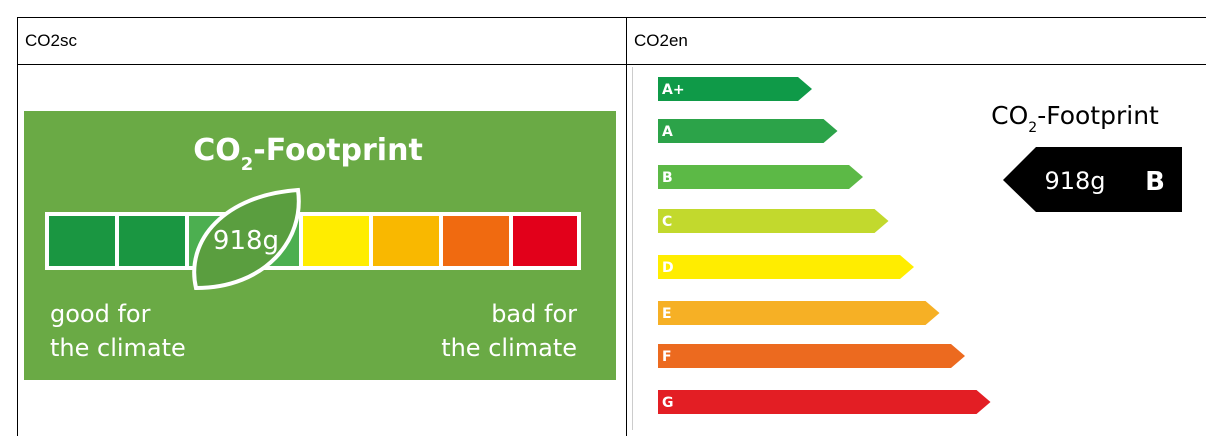 This screenshot has height=436, width=1206. Describe the element at coordinates (51, 40) in the screenshot. I see `header: CO2sc` at that location.